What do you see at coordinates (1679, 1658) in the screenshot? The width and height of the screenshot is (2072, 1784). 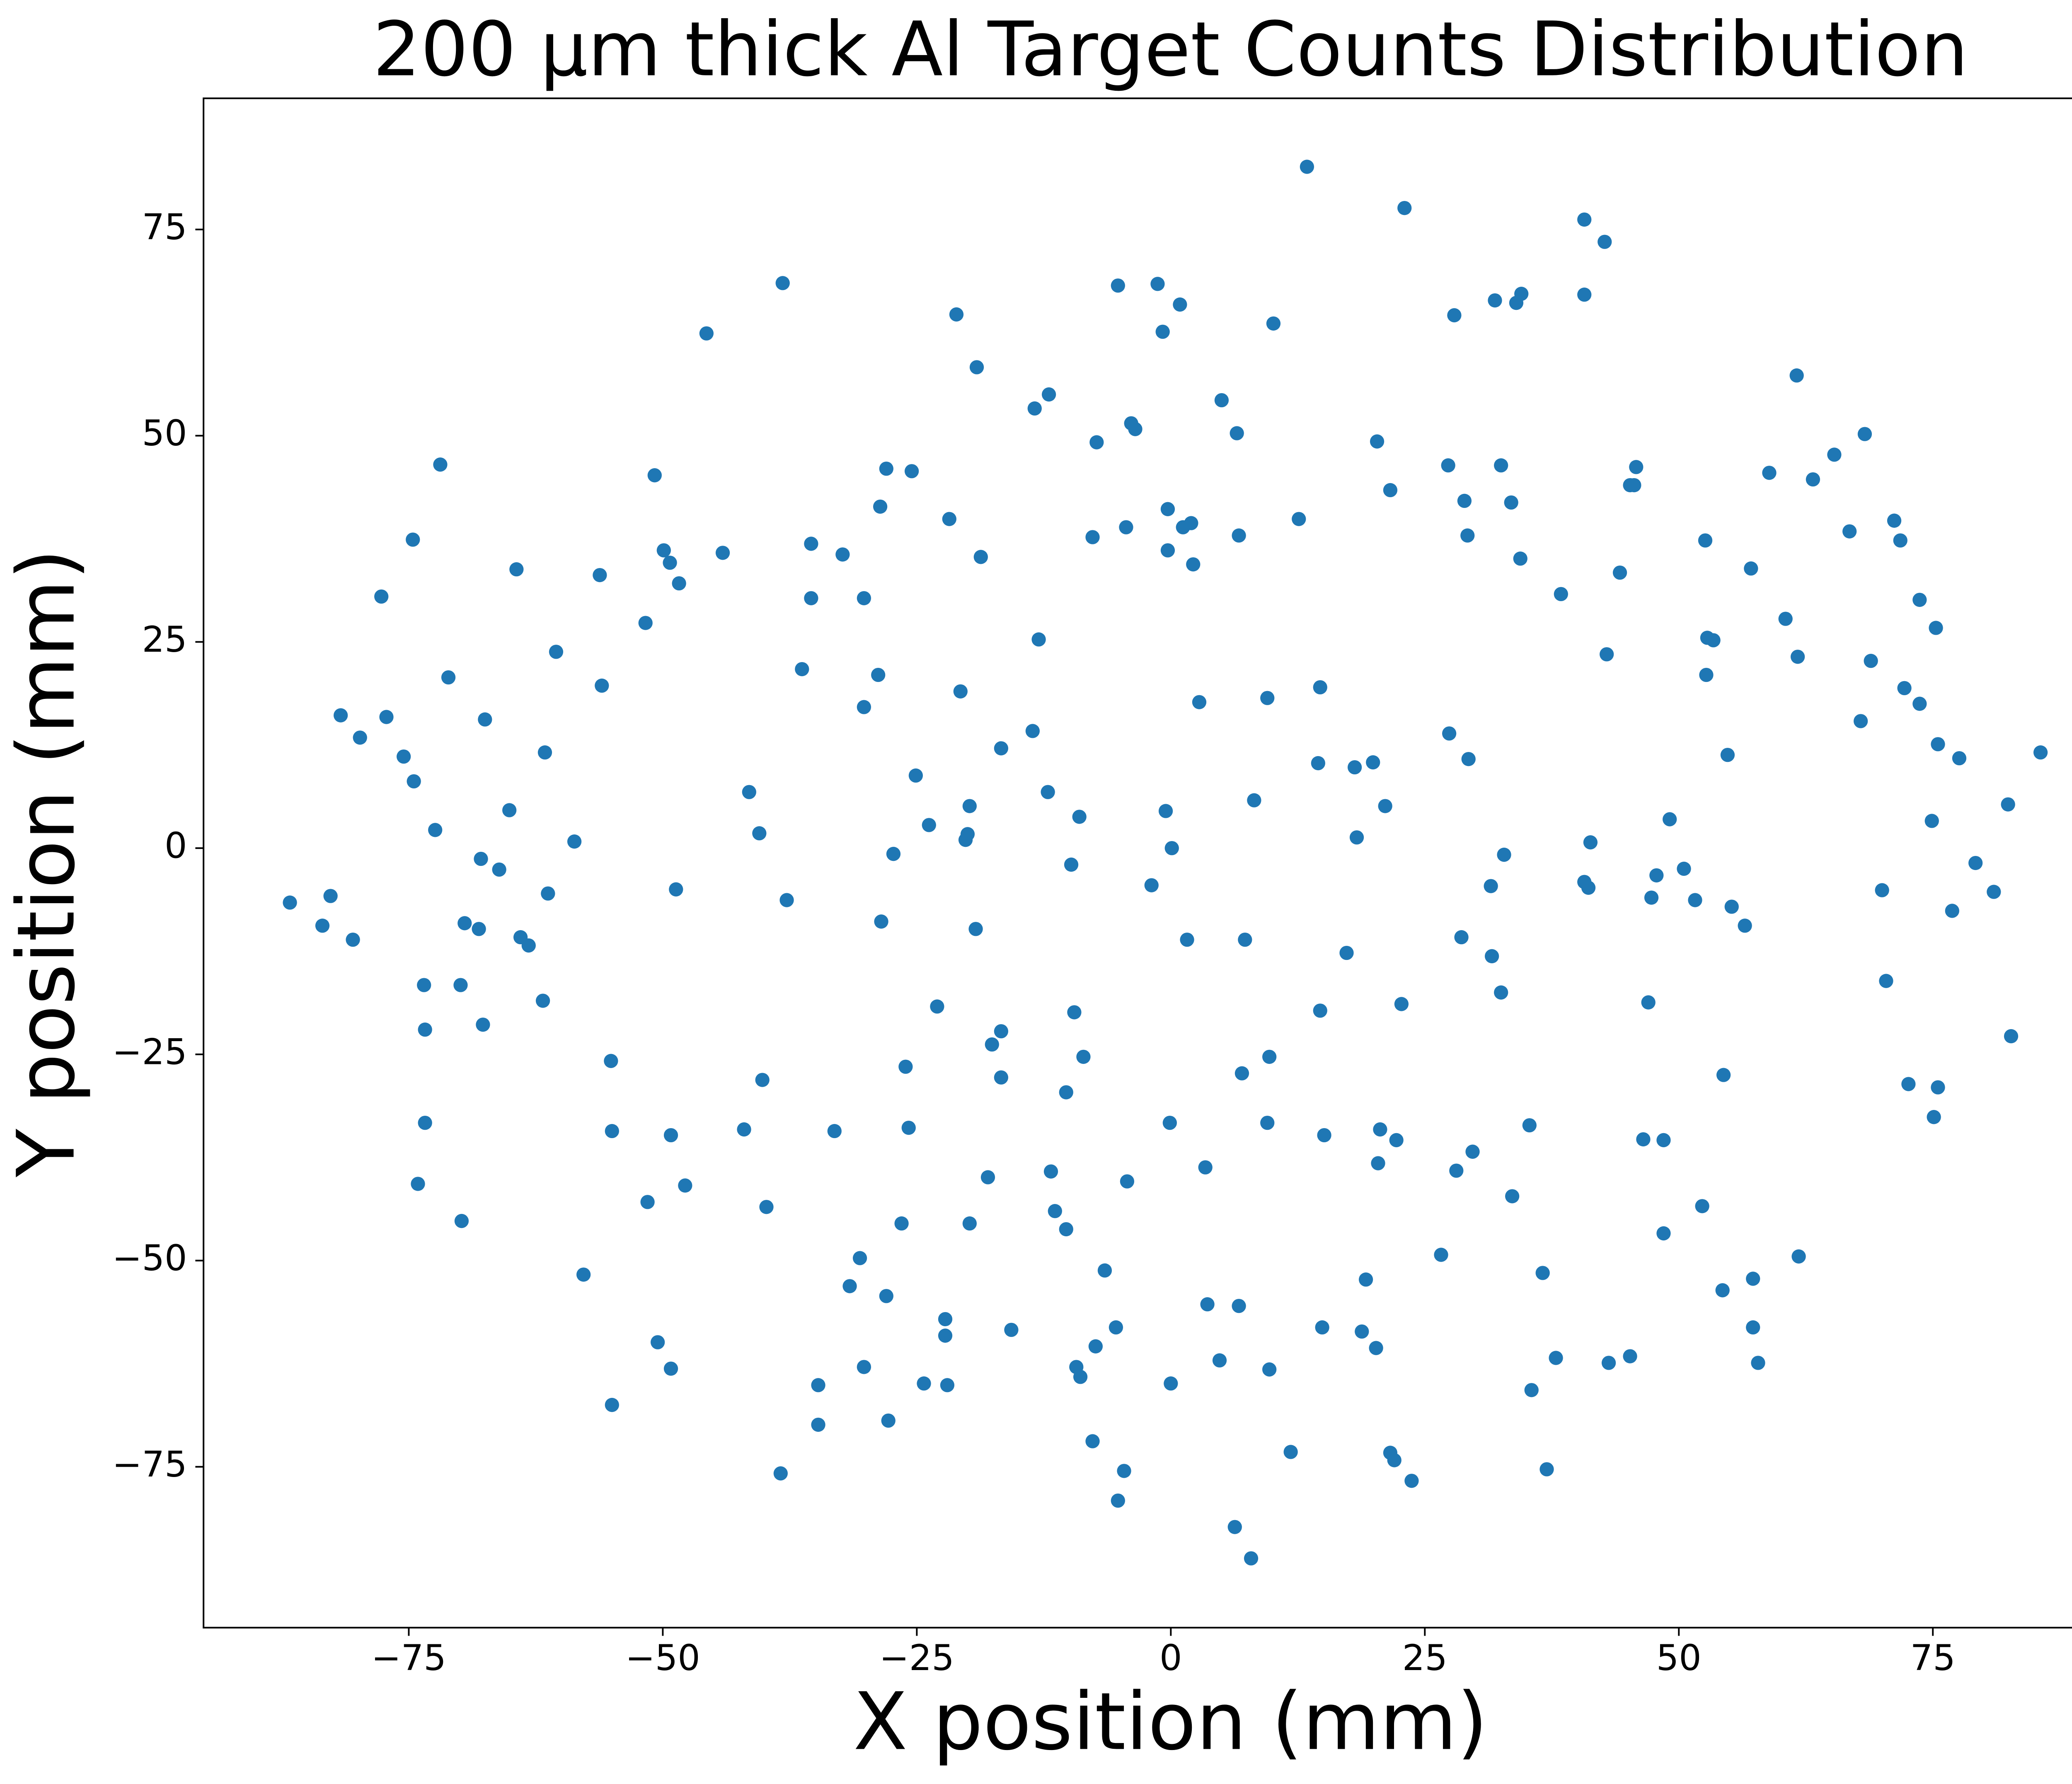 I see `x-tick-label: 50` at bounding box center [1679, 1658].